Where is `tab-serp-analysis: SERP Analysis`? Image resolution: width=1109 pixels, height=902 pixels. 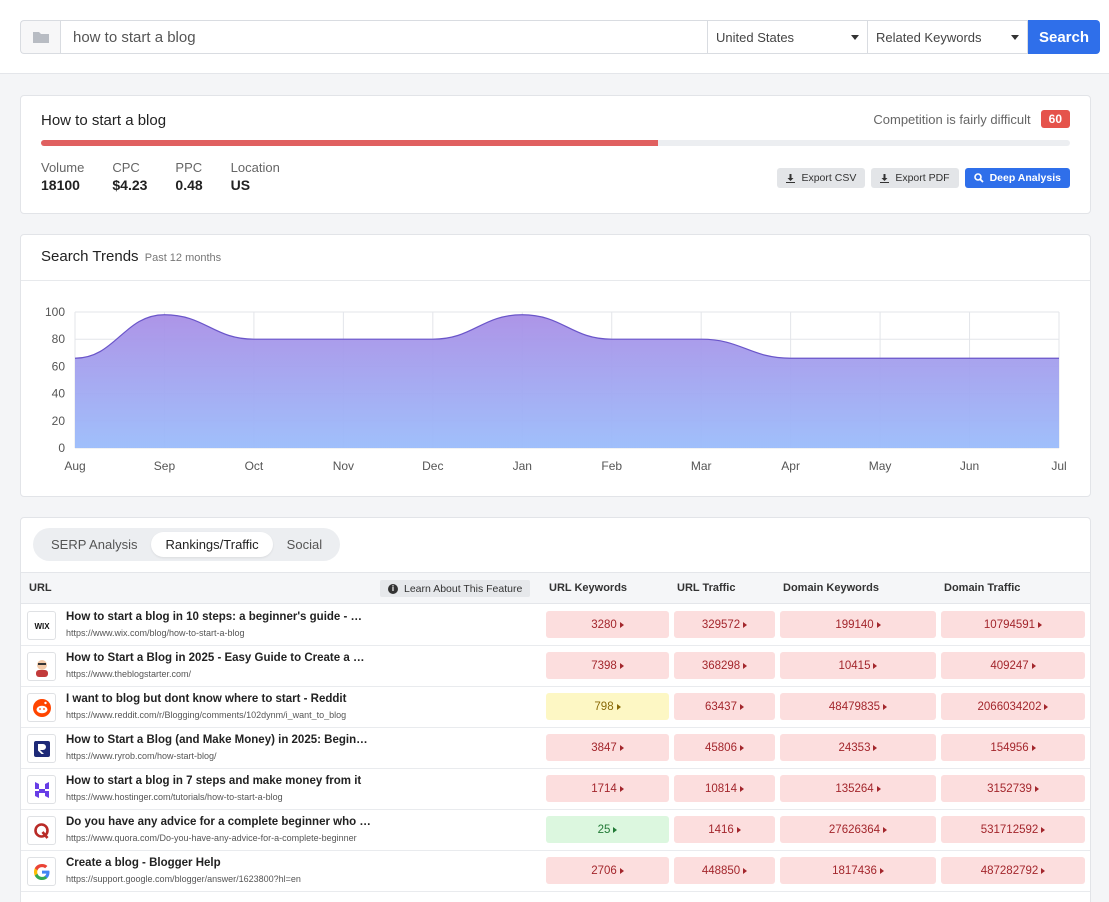 tab-serp-analysis: SERP Analysis is located at coordinates (94, 544).